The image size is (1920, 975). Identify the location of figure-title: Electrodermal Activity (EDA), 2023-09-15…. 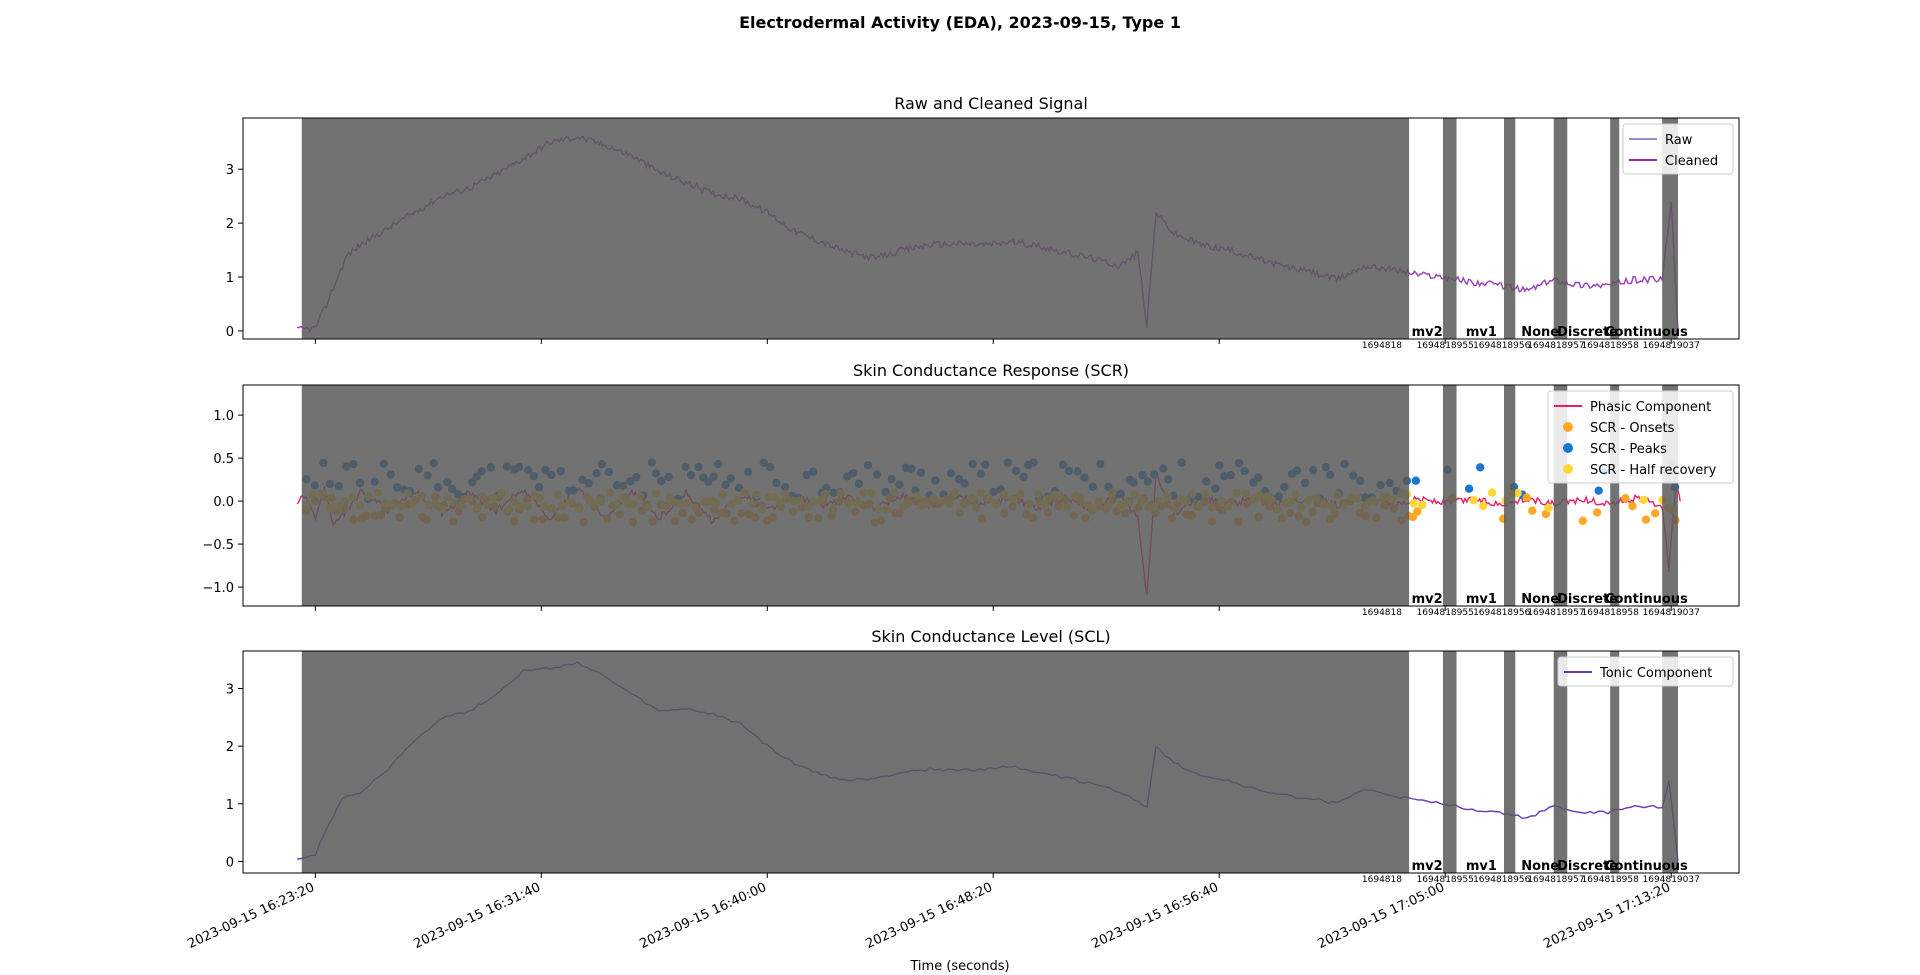
(960, 22).